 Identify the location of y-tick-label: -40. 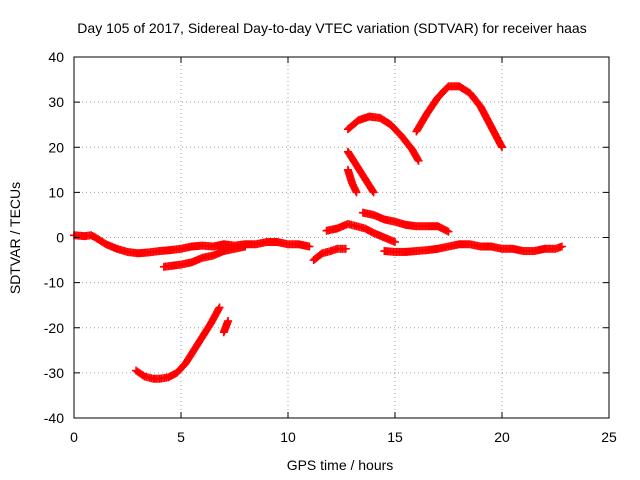
(54, 418).